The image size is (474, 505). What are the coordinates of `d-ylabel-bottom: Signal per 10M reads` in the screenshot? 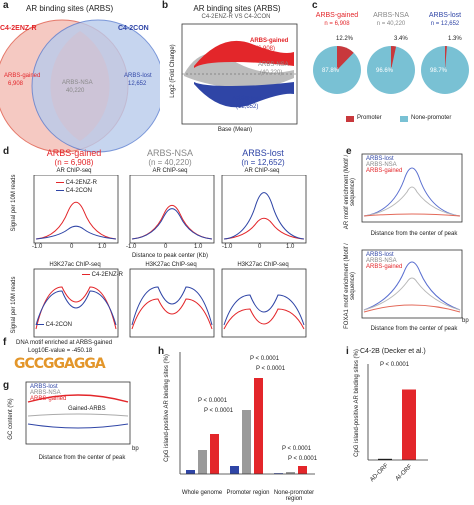 It's located at (14, 305).